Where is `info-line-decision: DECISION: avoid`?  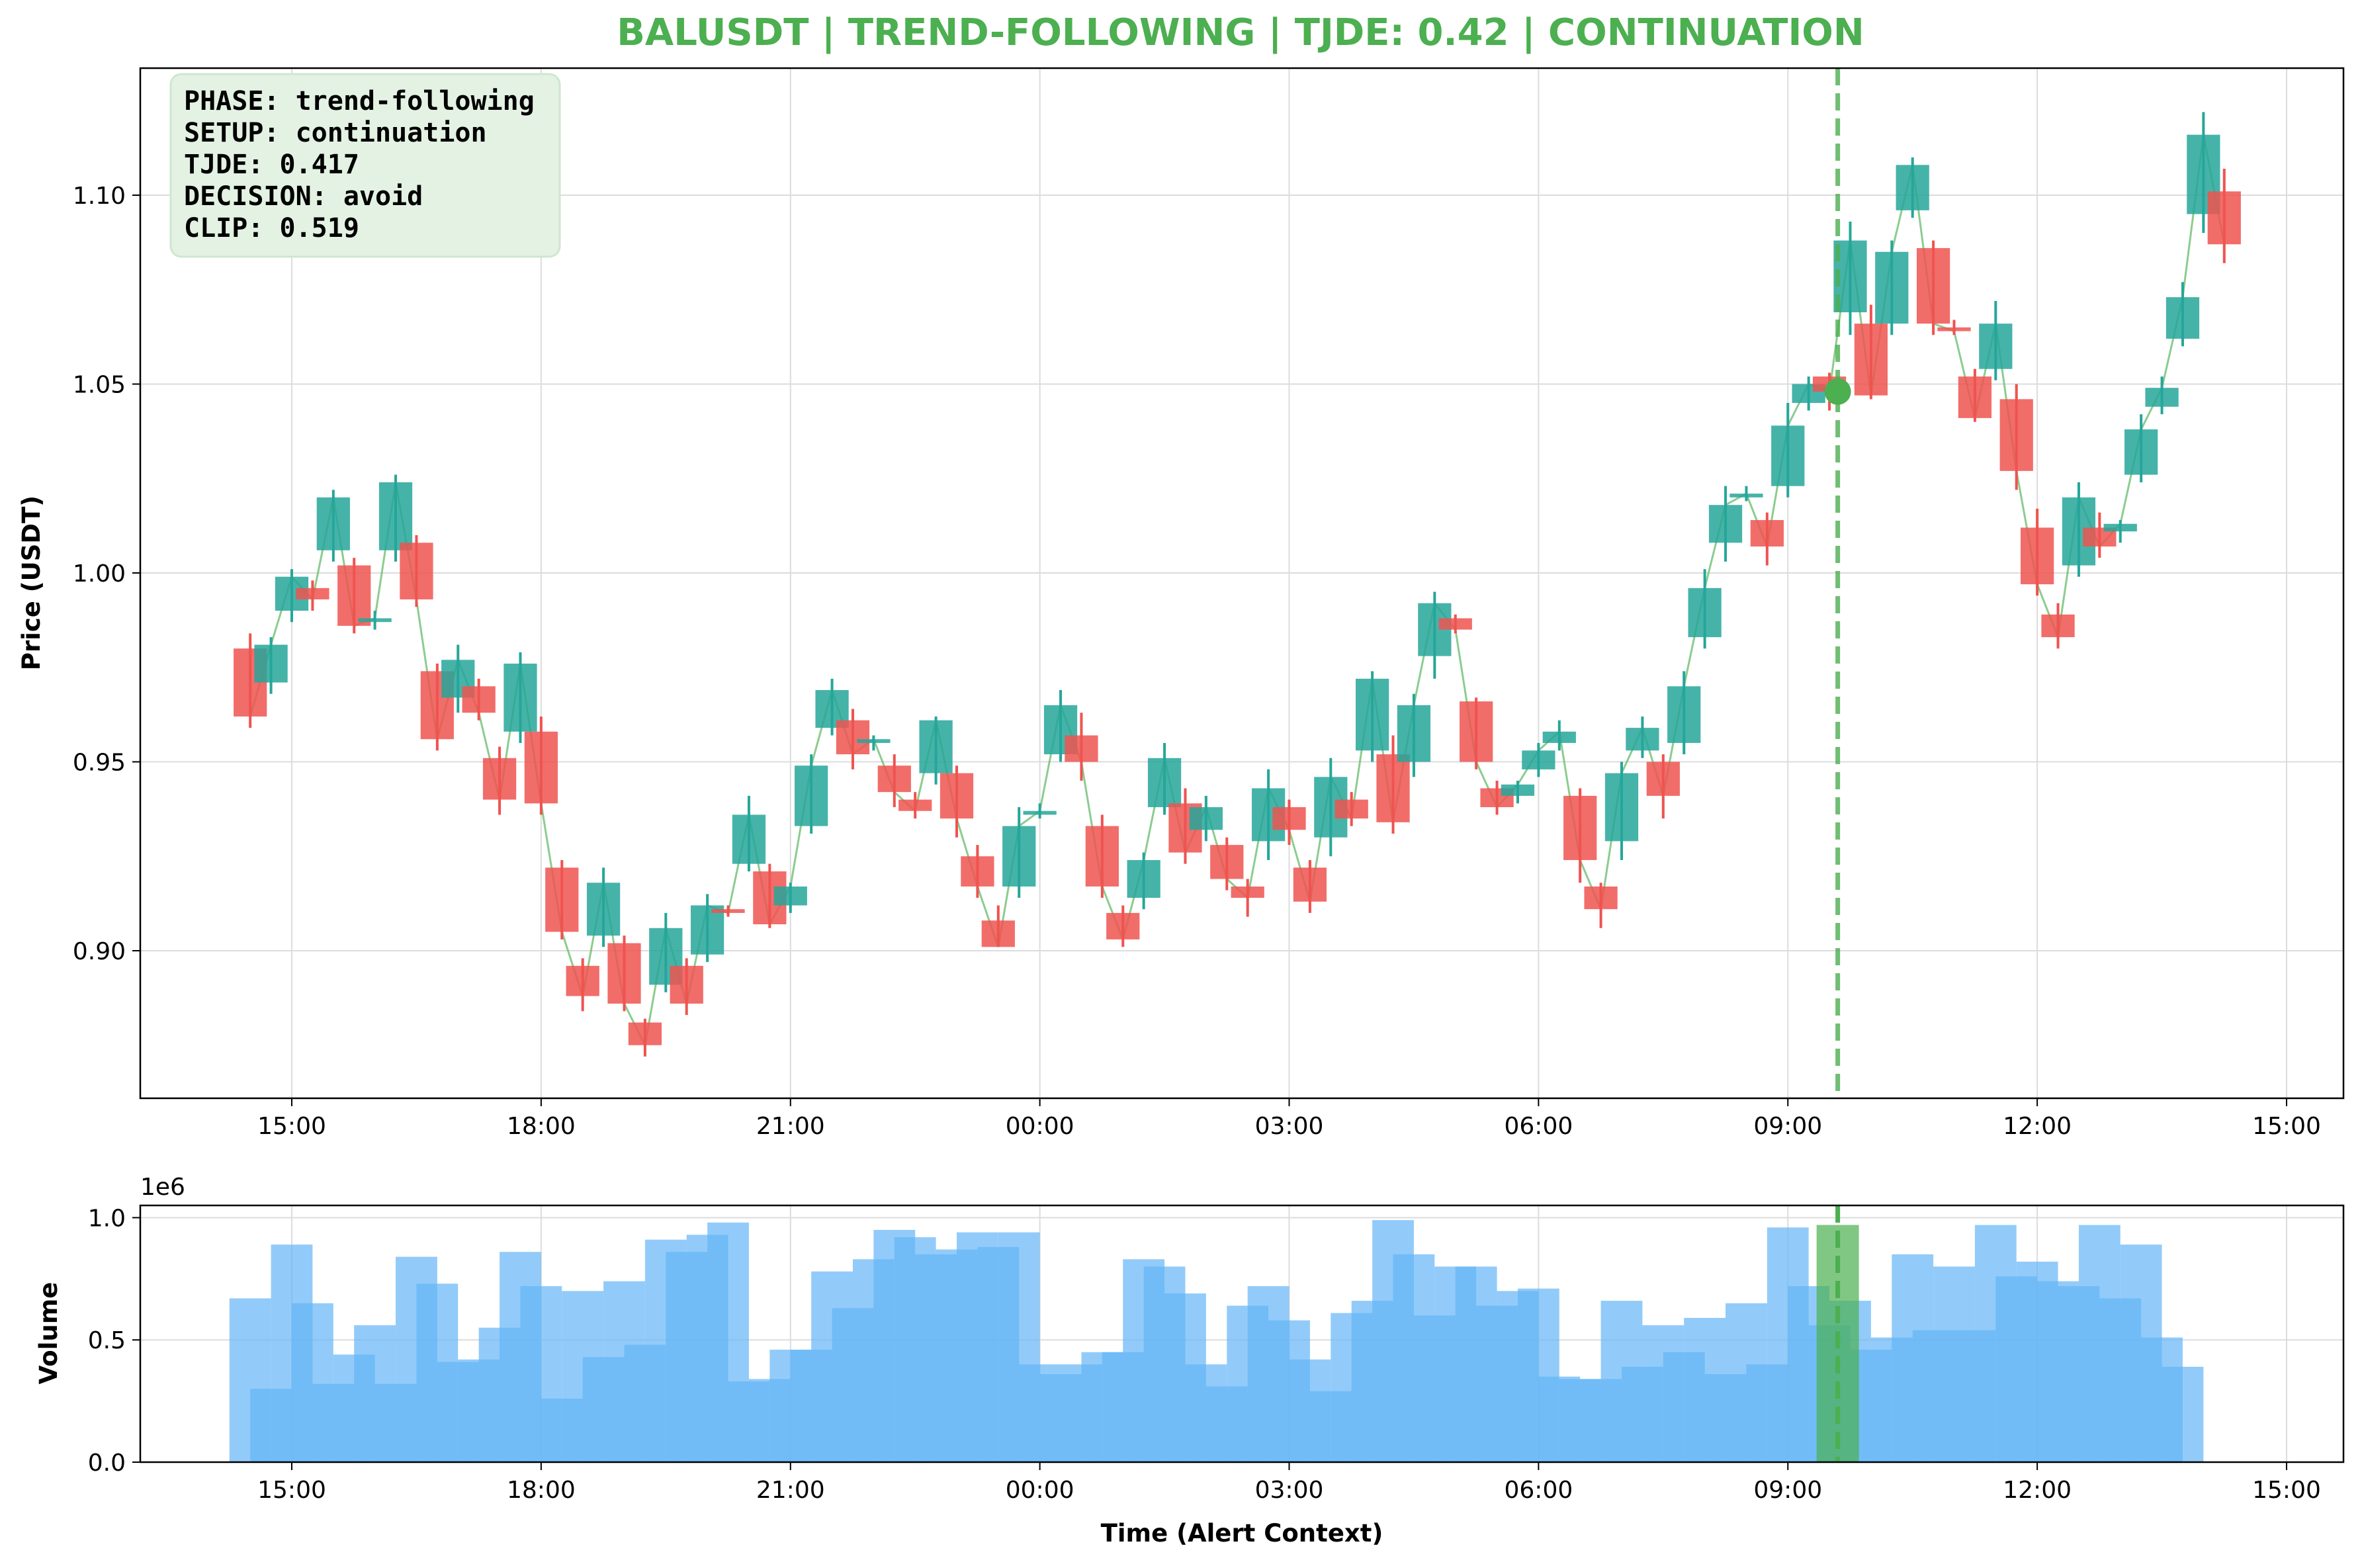
info-line-decision: DECISION: avoid is located at coordinates (303, 197).